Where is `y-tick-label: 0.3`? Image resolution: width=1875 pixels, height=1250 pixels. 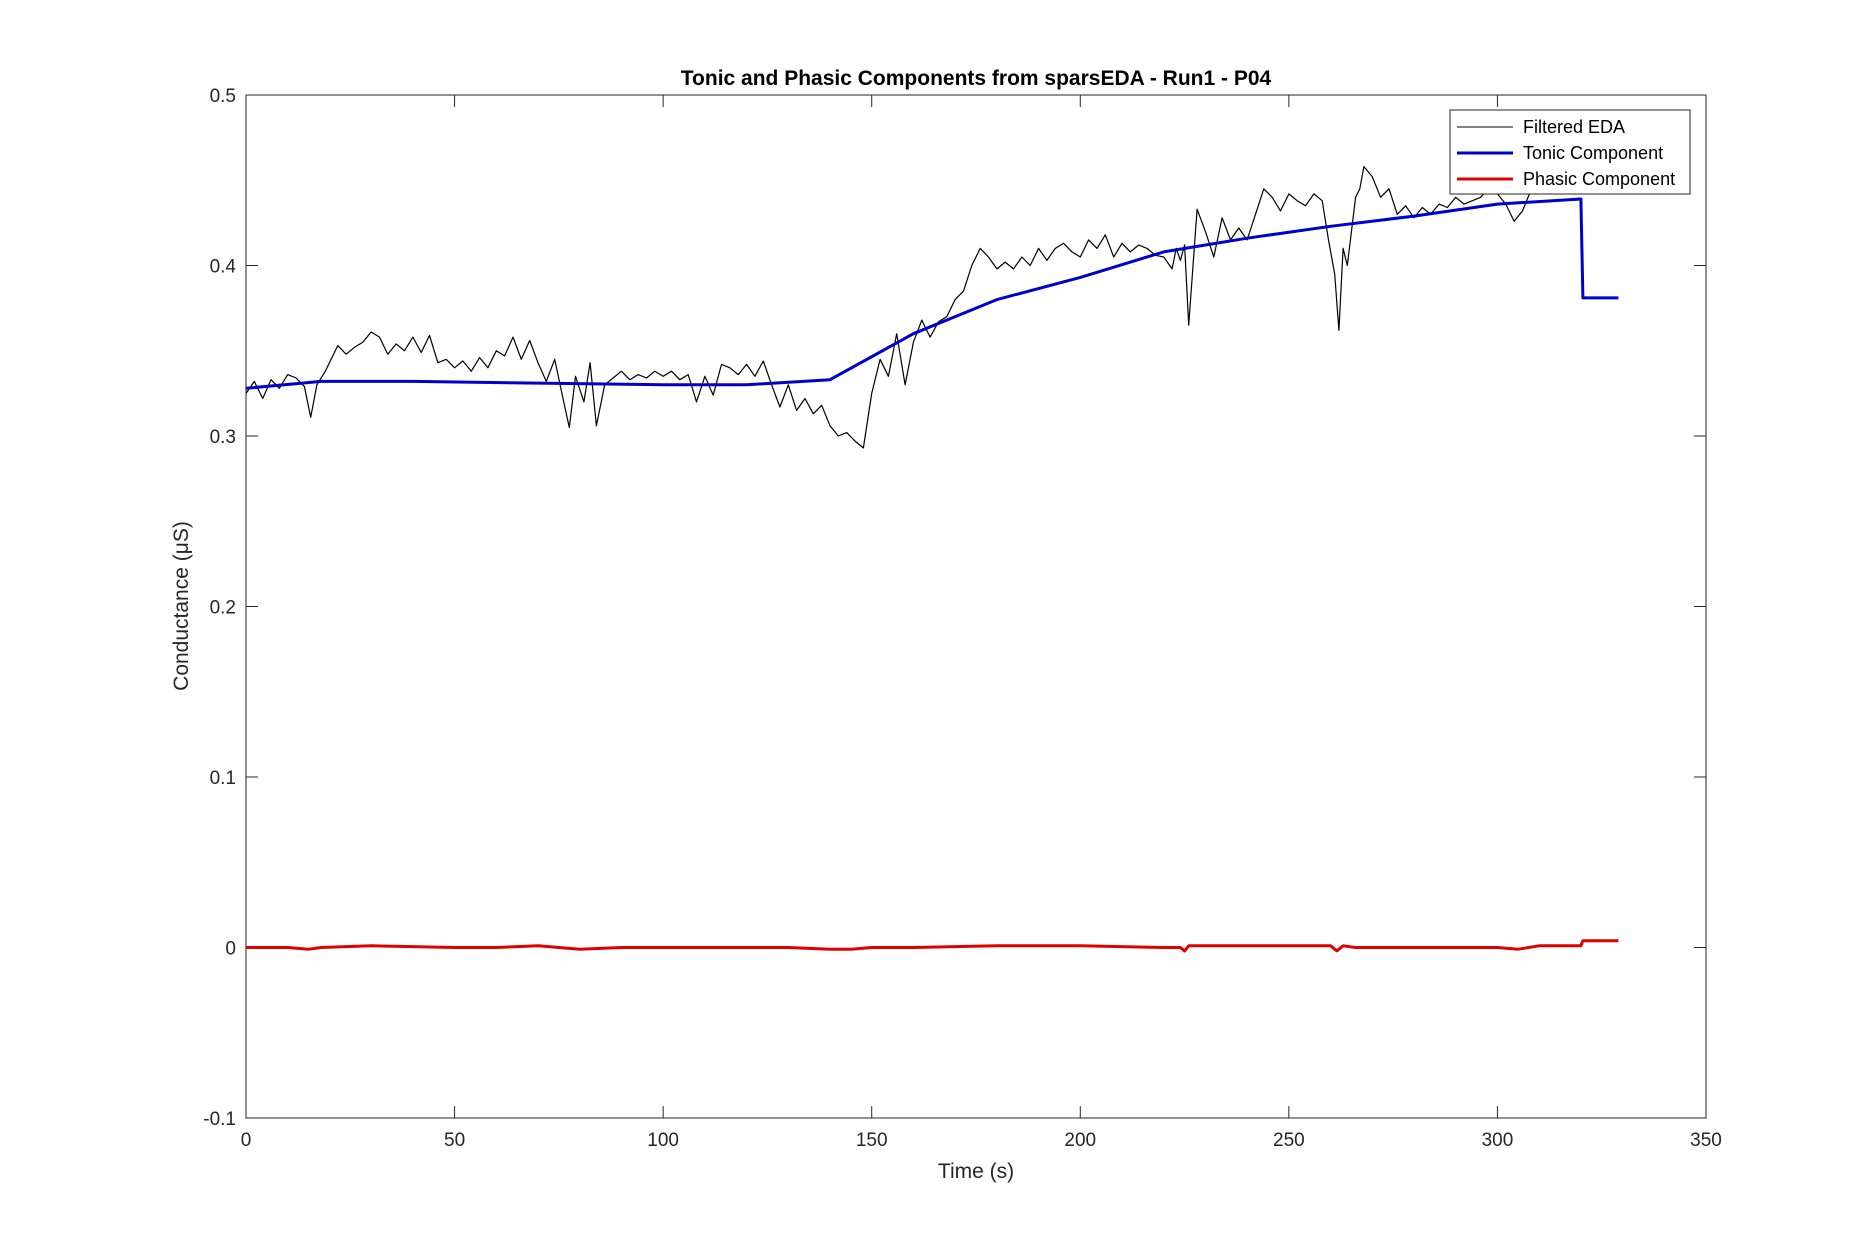
y-tick-label: 0.3 is located at coordinates (223, 437).